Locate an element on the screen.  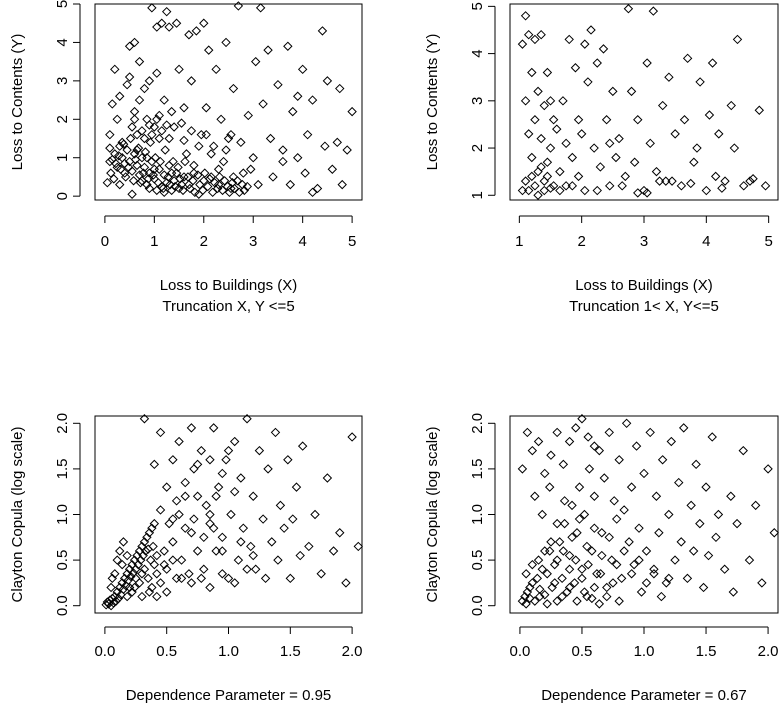
x-tick-label: 1 is located at coordinates (519, 241).